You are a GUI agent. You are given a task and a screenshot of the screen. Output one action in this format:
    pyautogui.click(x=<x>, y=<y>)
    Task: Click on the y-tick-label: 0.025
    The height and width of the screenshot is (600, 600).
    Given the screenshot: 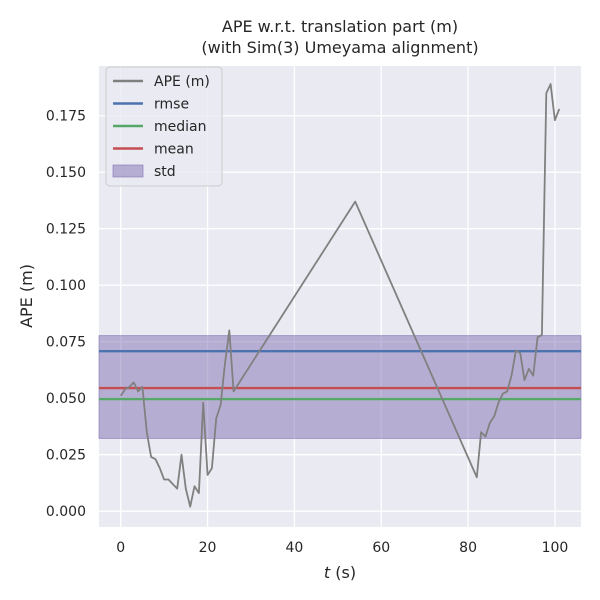 What is the action you would take?
    pyautogui.click(x=66, y=456)
    